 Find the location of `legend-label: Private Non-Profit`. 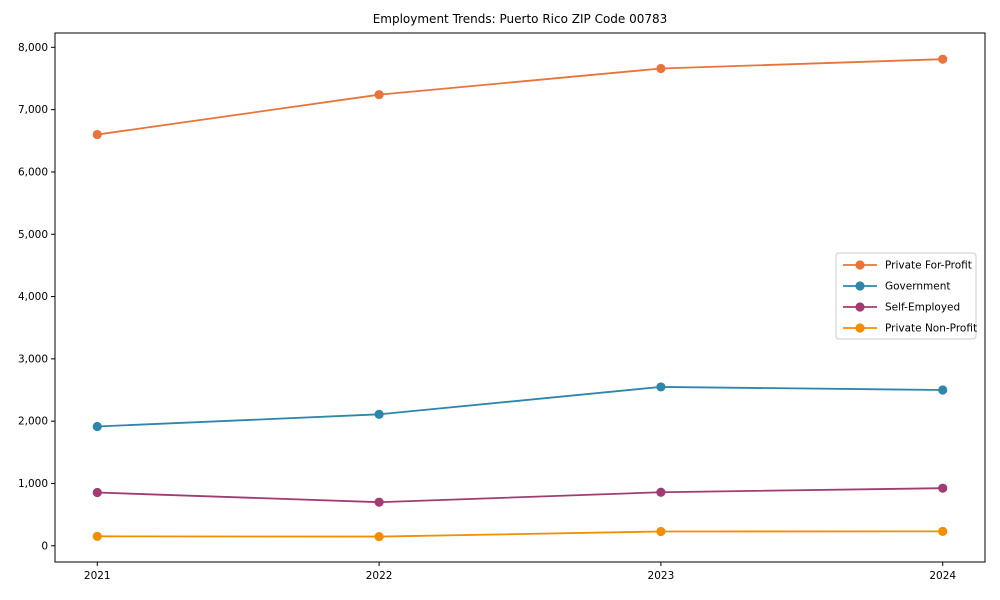

legend-label: Private Non-Profit is located at coordinates (931, 329).